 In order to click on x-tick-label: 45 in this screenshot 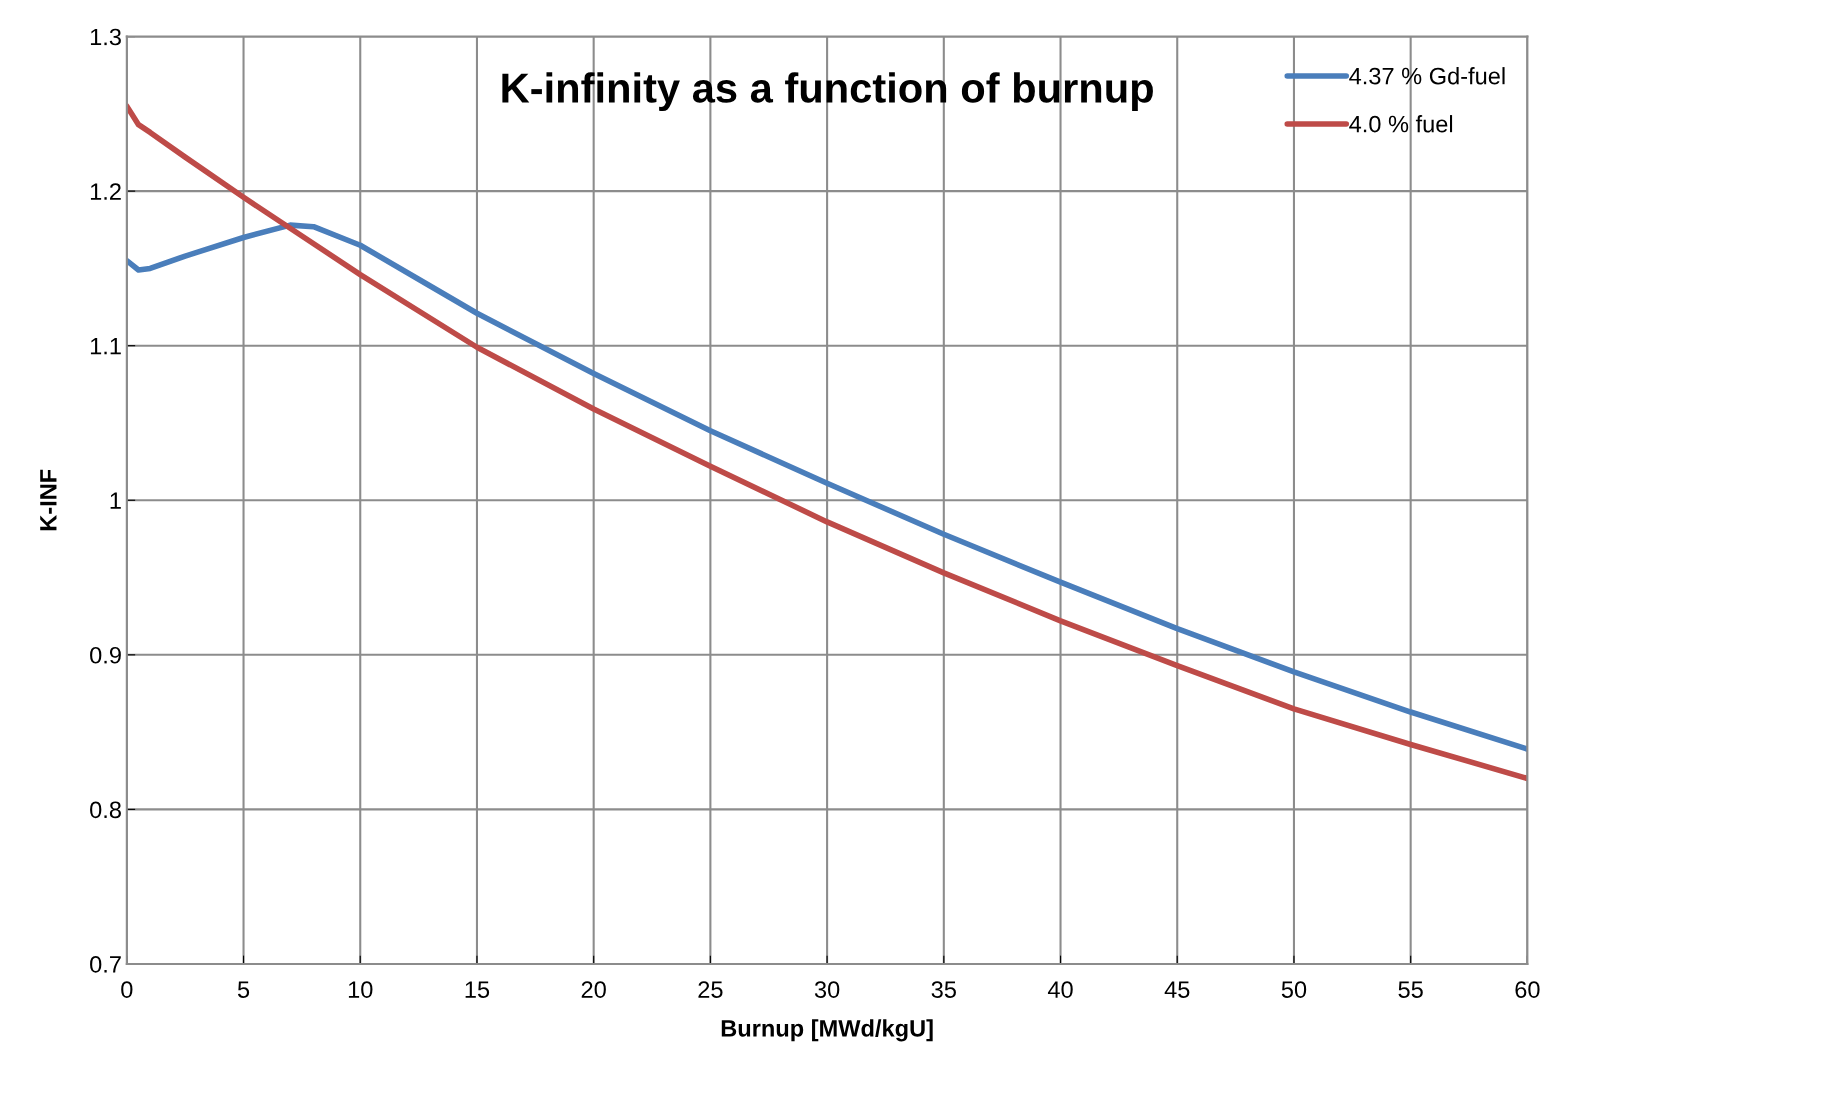, I will do `click(1177, 989)`.